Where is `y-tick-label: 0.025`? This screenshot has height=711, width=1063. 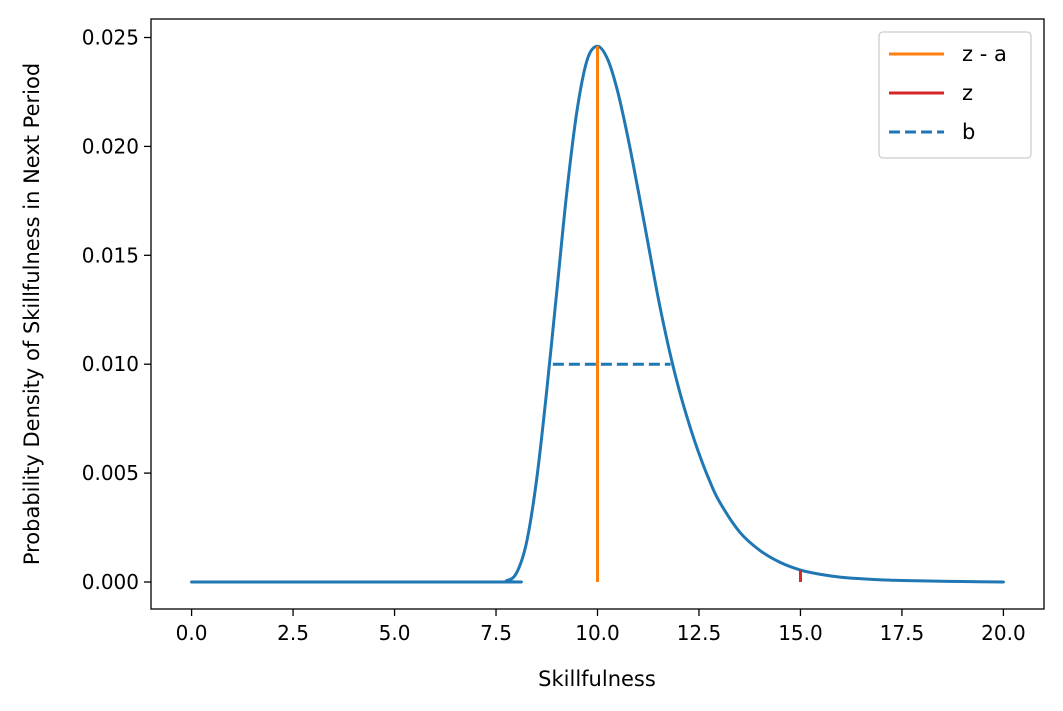 y-tick-label: 0.025 is located at coordinates (110, 38).